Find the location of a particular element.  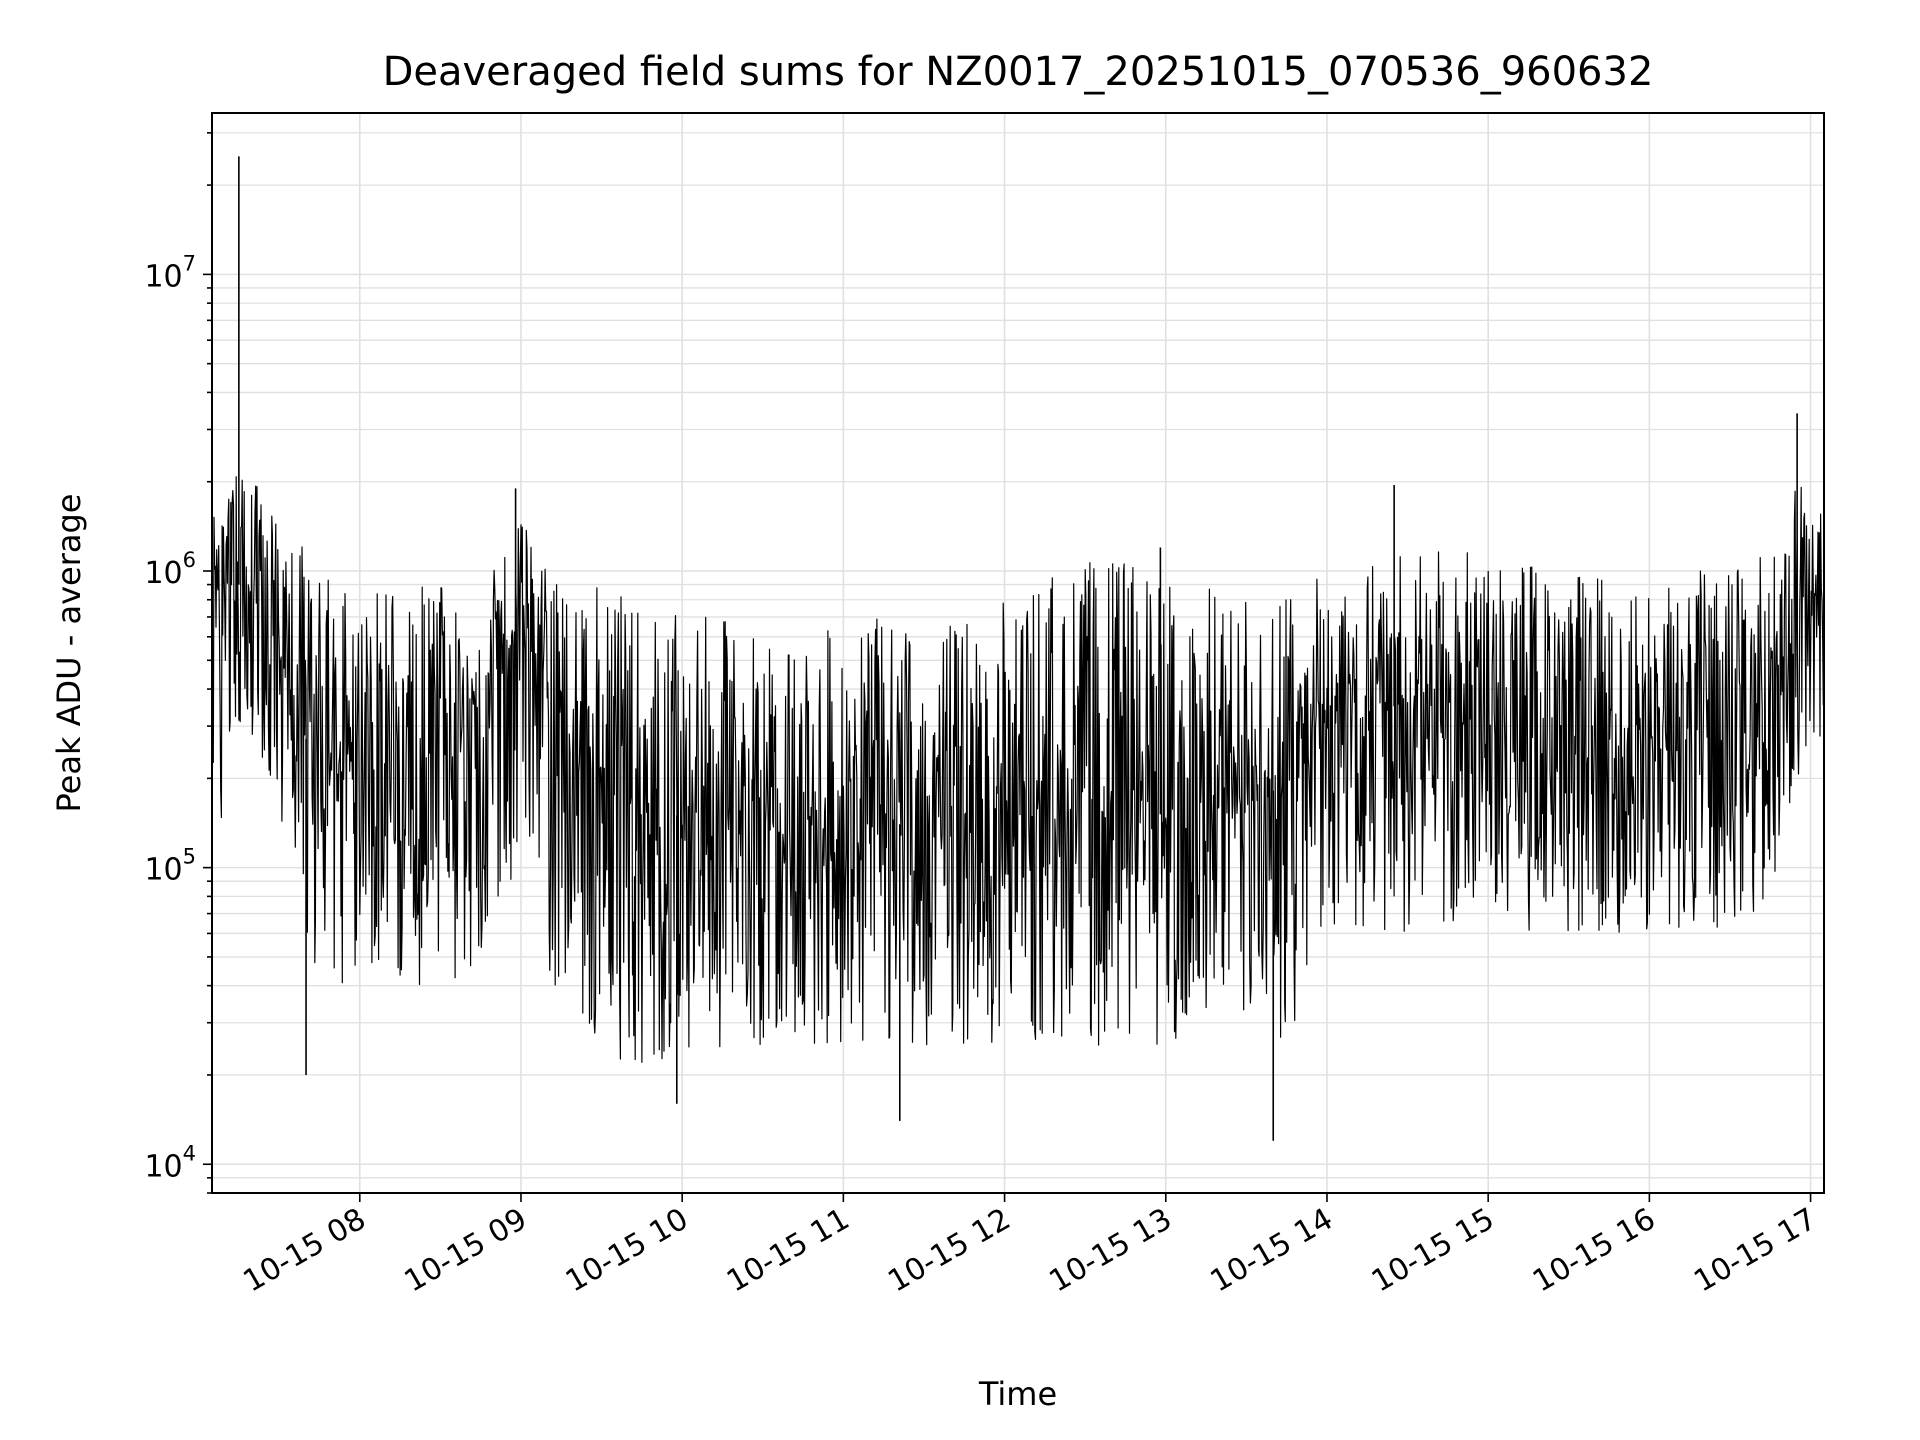

x-tick-label: 10-15 11 is located at coordinates (788, 1251).